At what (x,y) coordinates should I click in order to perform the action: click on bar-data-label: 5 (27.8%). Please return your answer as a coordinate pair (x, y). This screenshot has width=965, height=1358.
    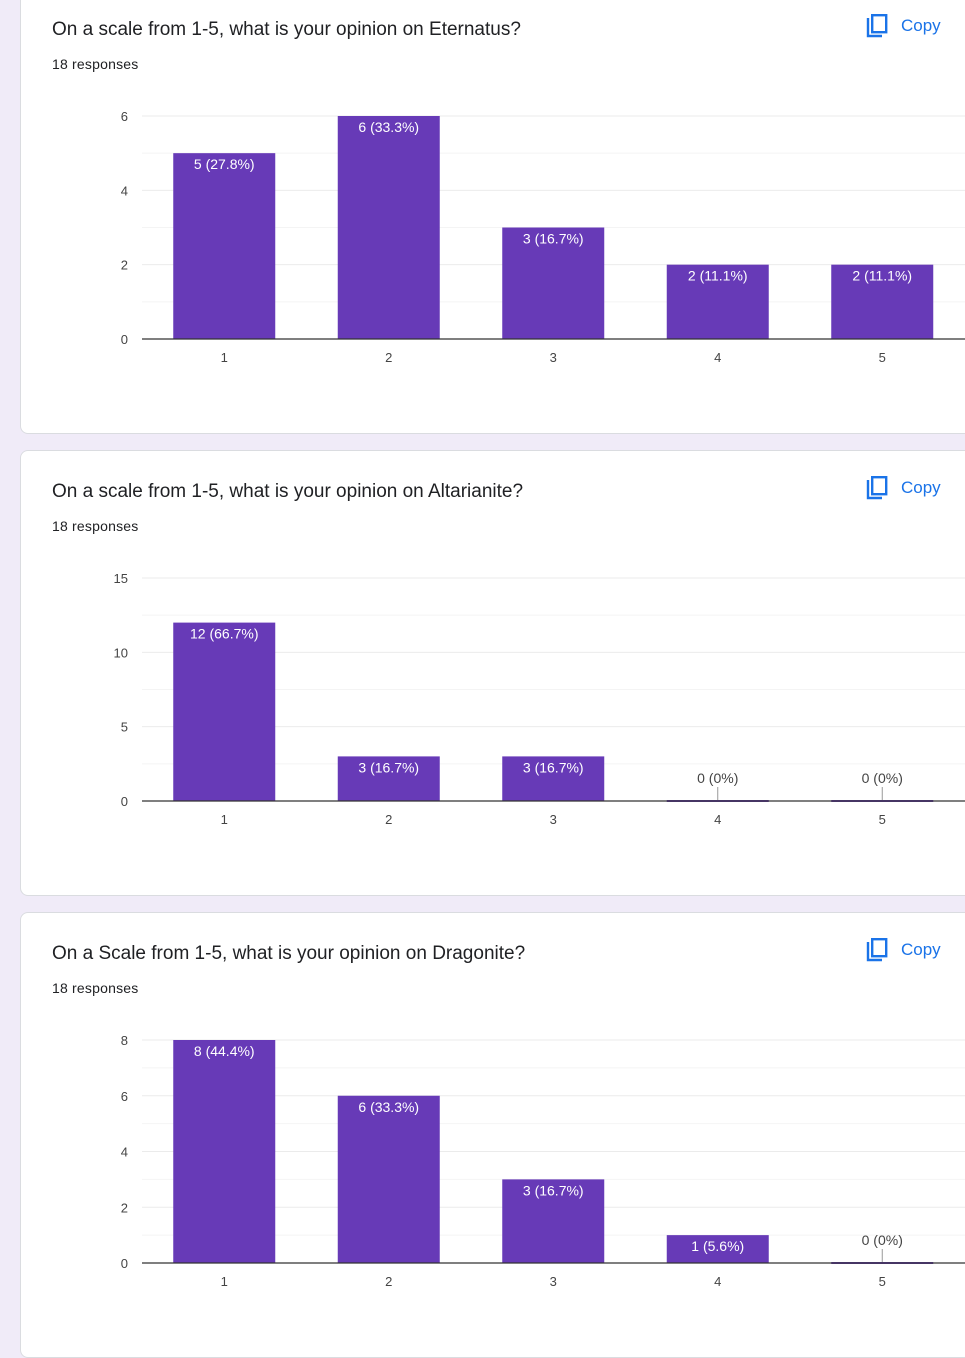
    Looking at the image, I should click on (224, 164).